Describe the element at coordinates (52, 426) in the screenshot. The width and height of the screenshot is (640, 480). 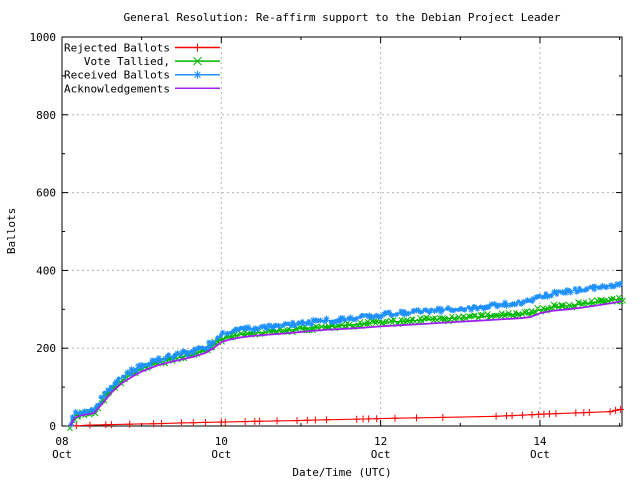
I see `y-tick-label: 0` at that location.